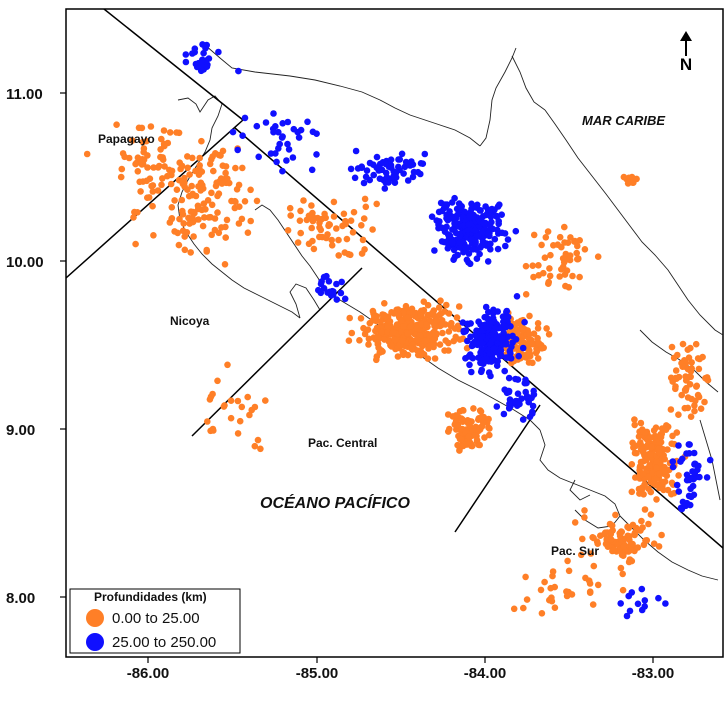 This screenshot has height=710, width=726. I want to click on legend-swatch, so click(95, 642).